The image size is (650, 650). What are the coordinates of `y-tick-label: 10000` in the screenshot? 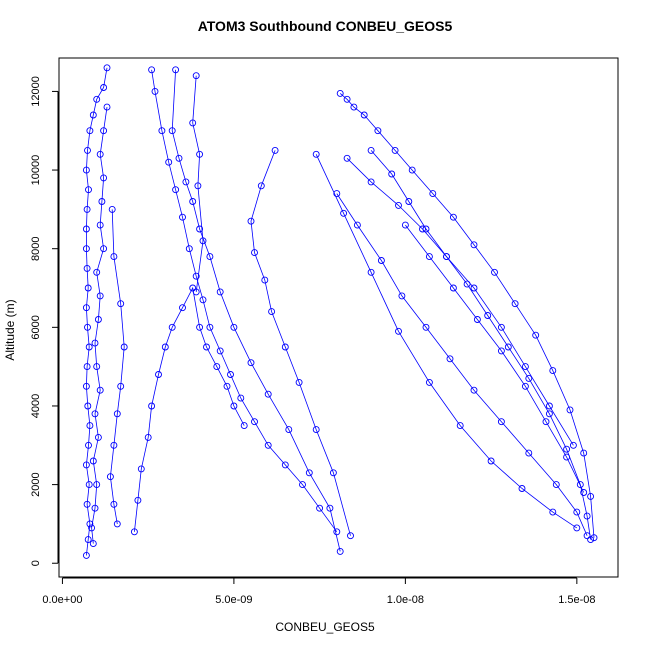 It's located at (36, 170).